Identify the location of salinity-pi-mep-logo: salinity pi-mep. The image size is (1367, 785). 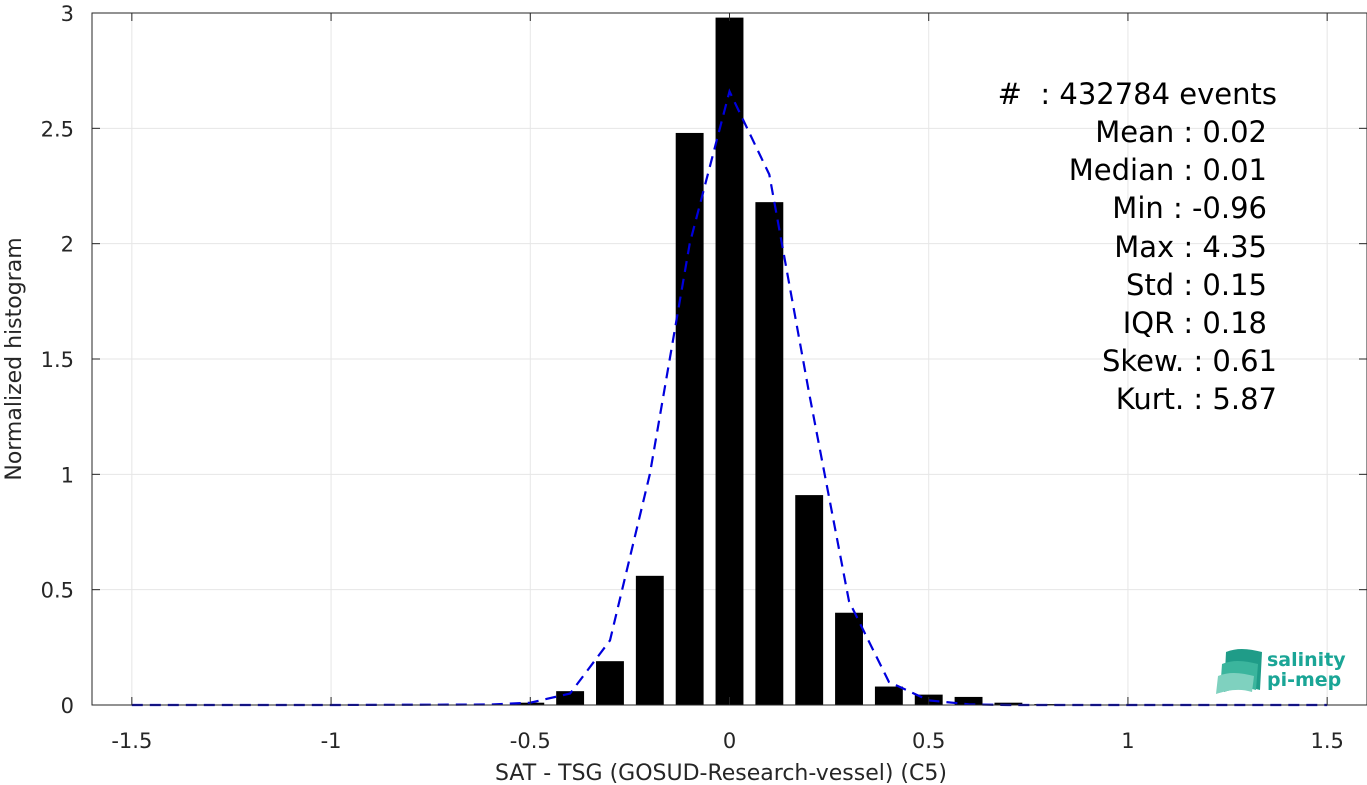
(1281, 671).